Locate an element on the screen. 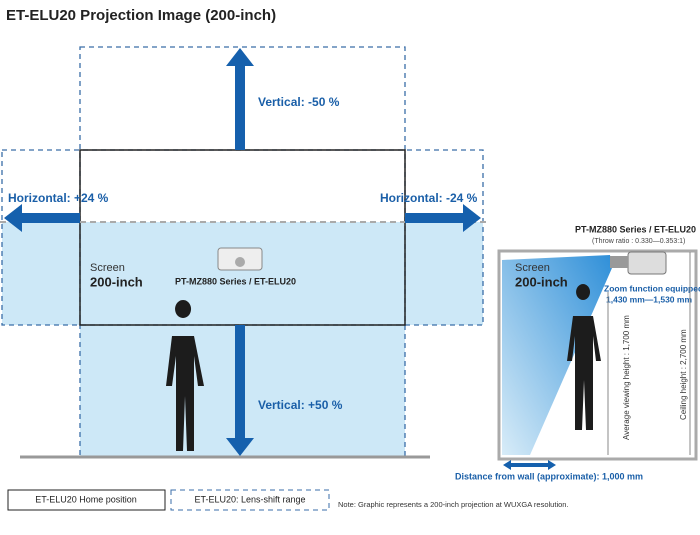 The width and height of the screenshot is (700, 535). projector-icon is located at coordinates (647, 263).